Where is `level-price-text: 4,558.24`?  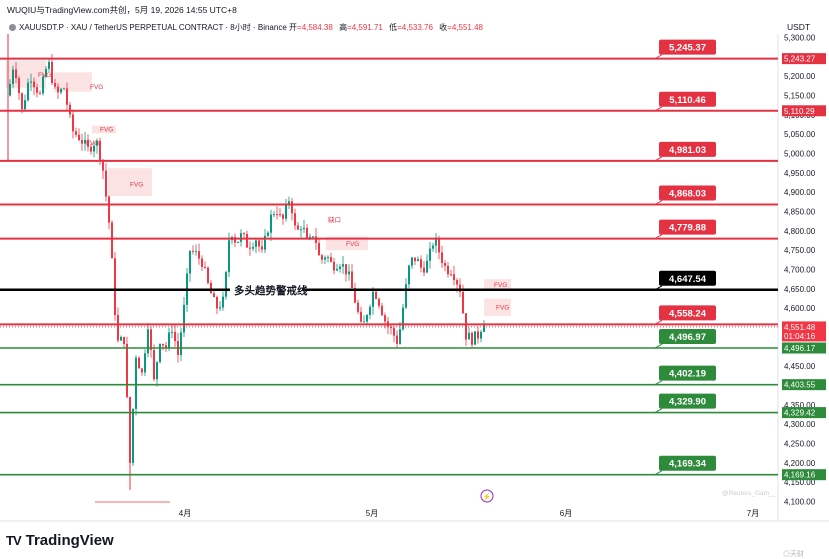
level-price-text: 4,558.24 is located at coordinates (688, 313).